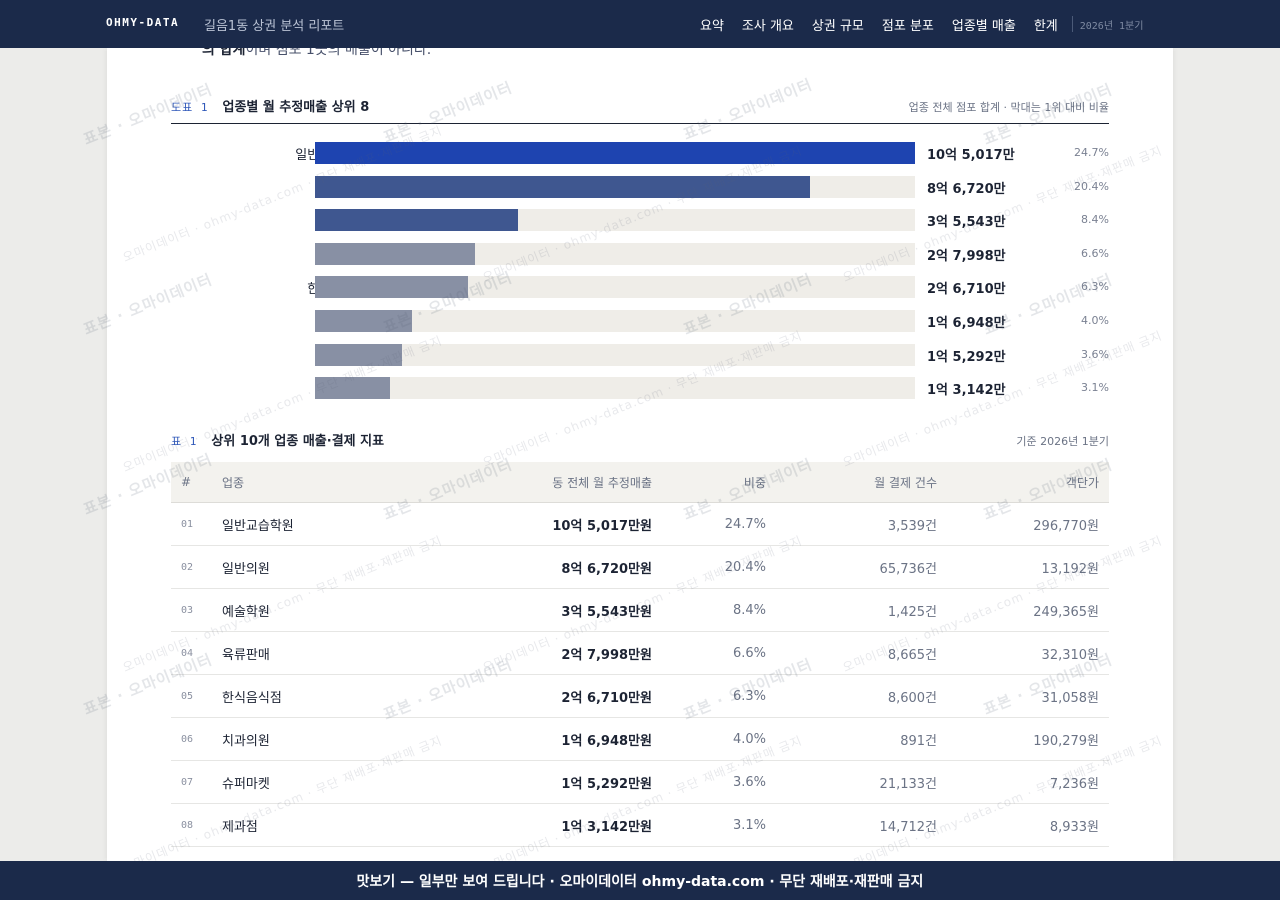 Image resolution: width=1280 pixels, height=900 pixels. I want to click on table-row: 04 육류판매 2억 7,998만원 6.6% 8,665건 32,310원, so click(640, 653).